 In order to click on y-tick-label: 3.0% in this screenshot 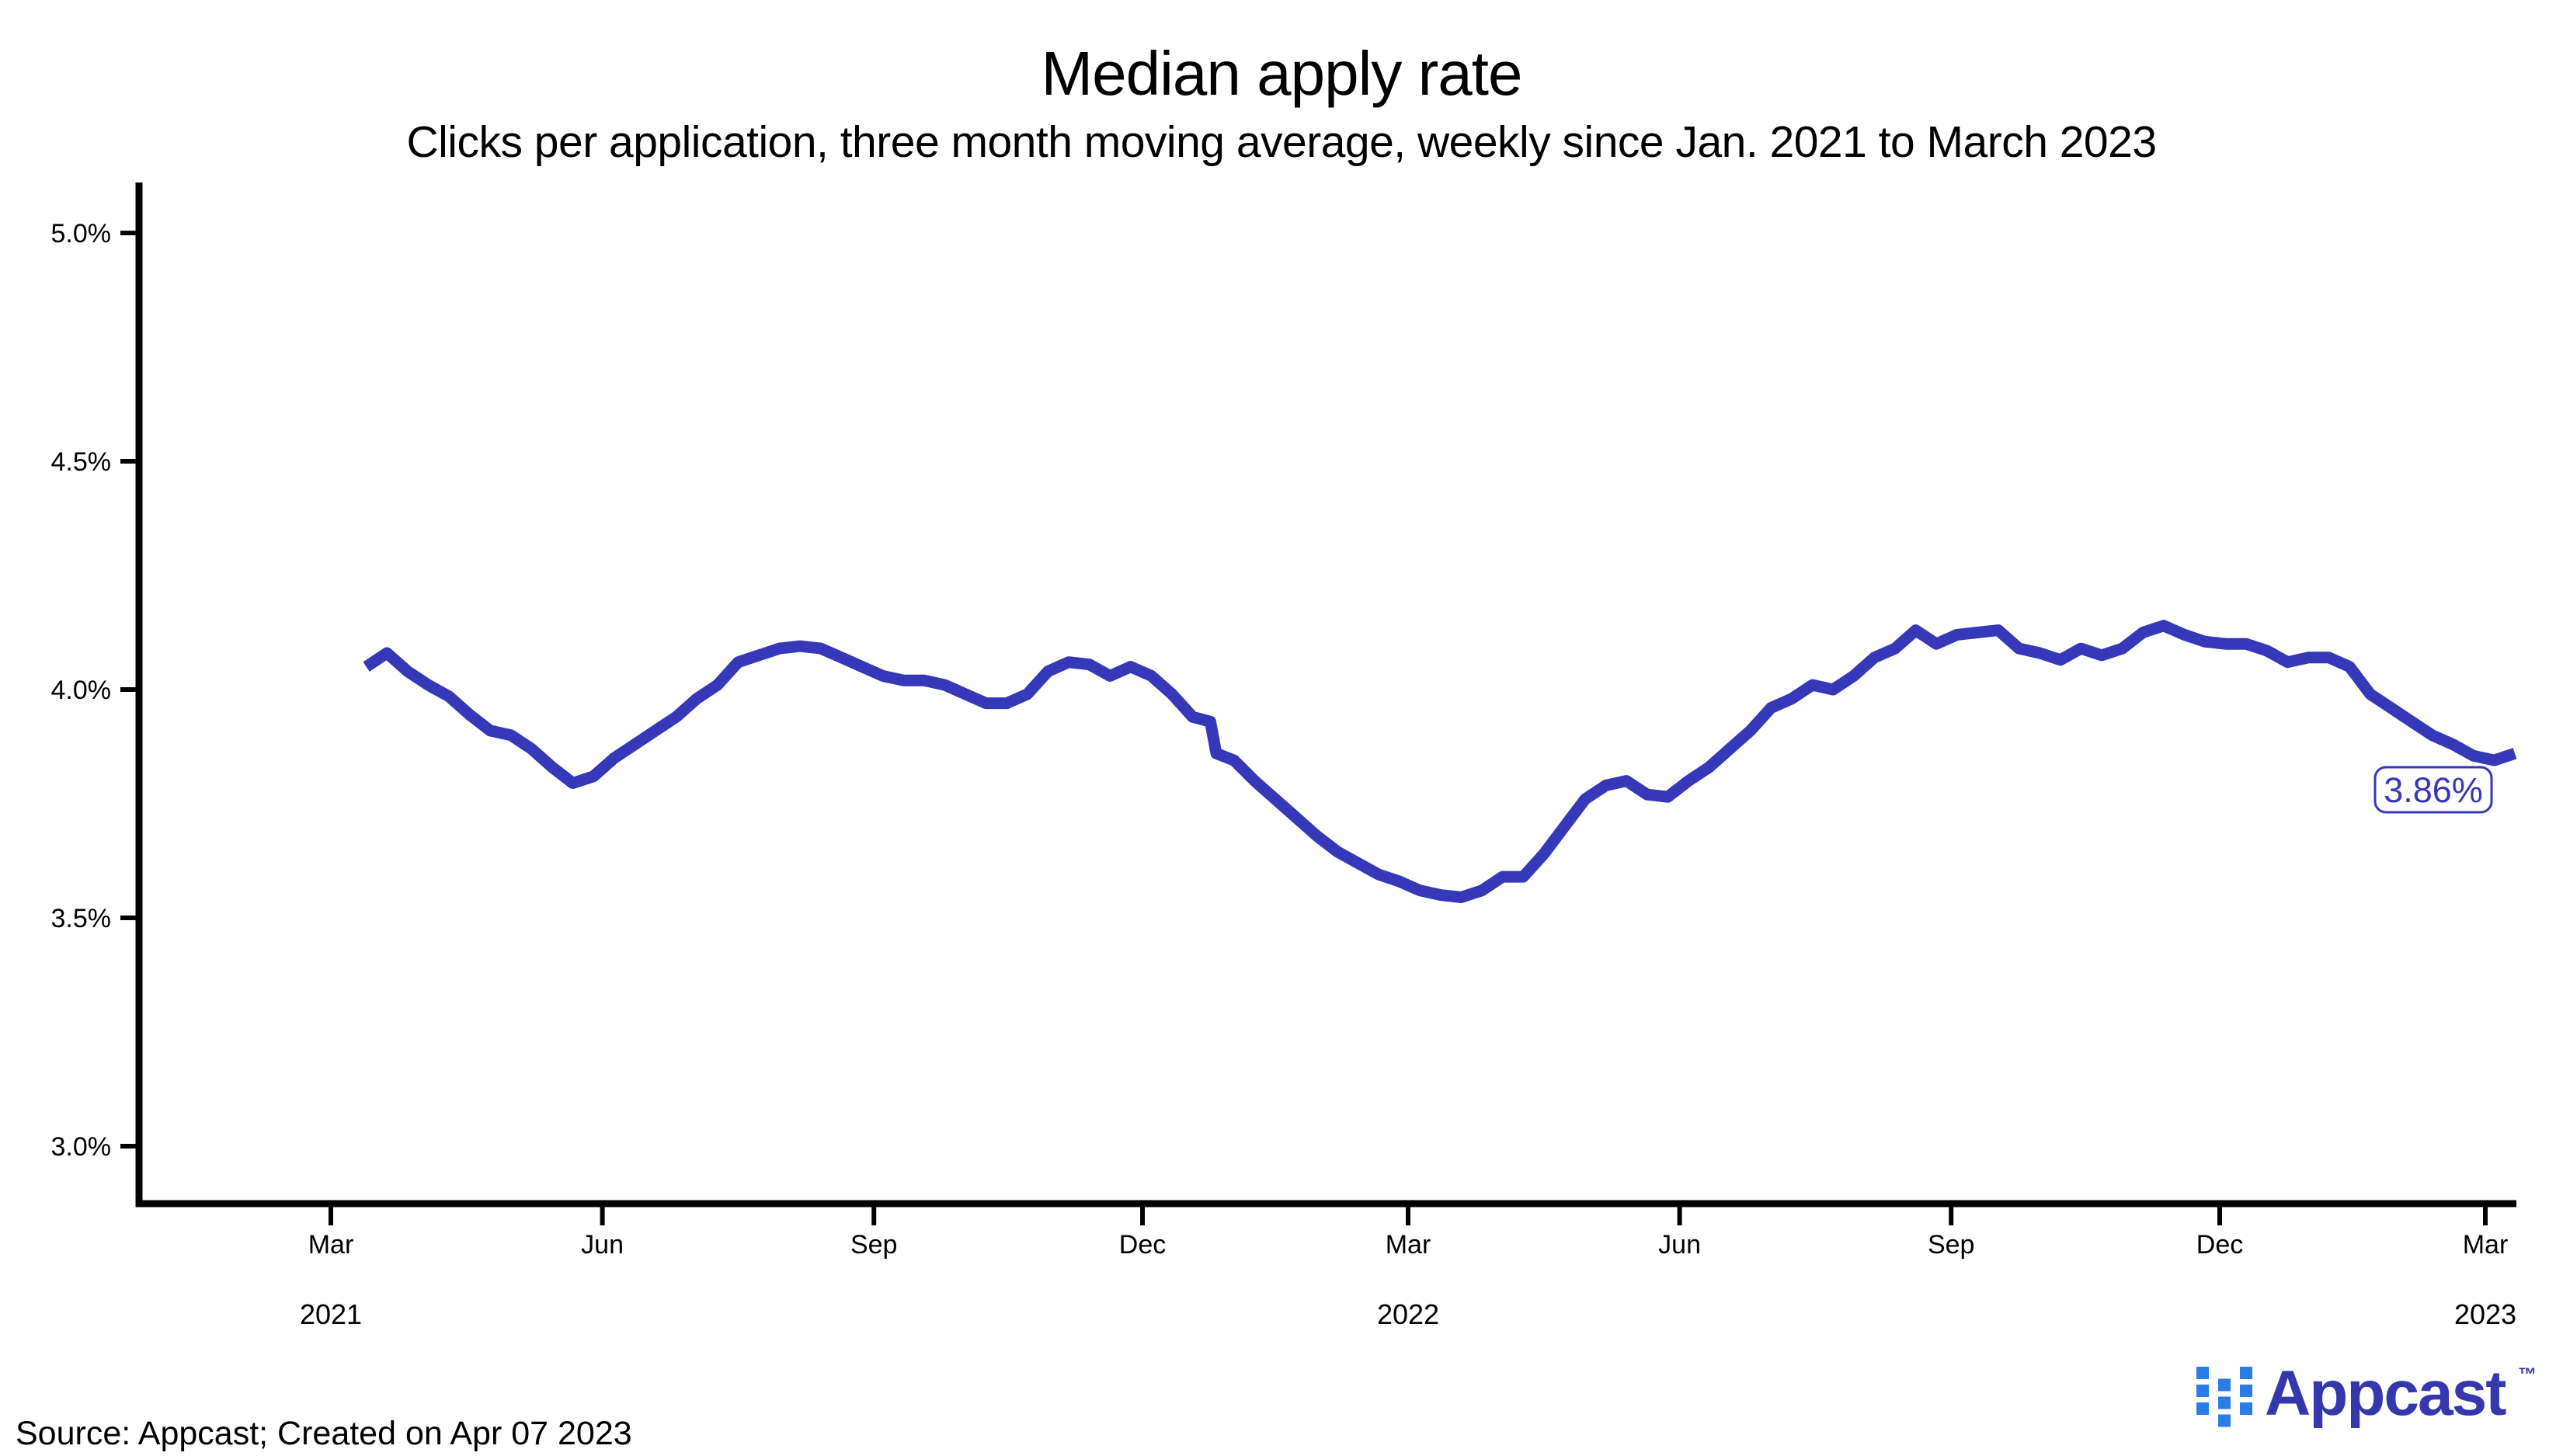, I will do `click(81, 1147)`.